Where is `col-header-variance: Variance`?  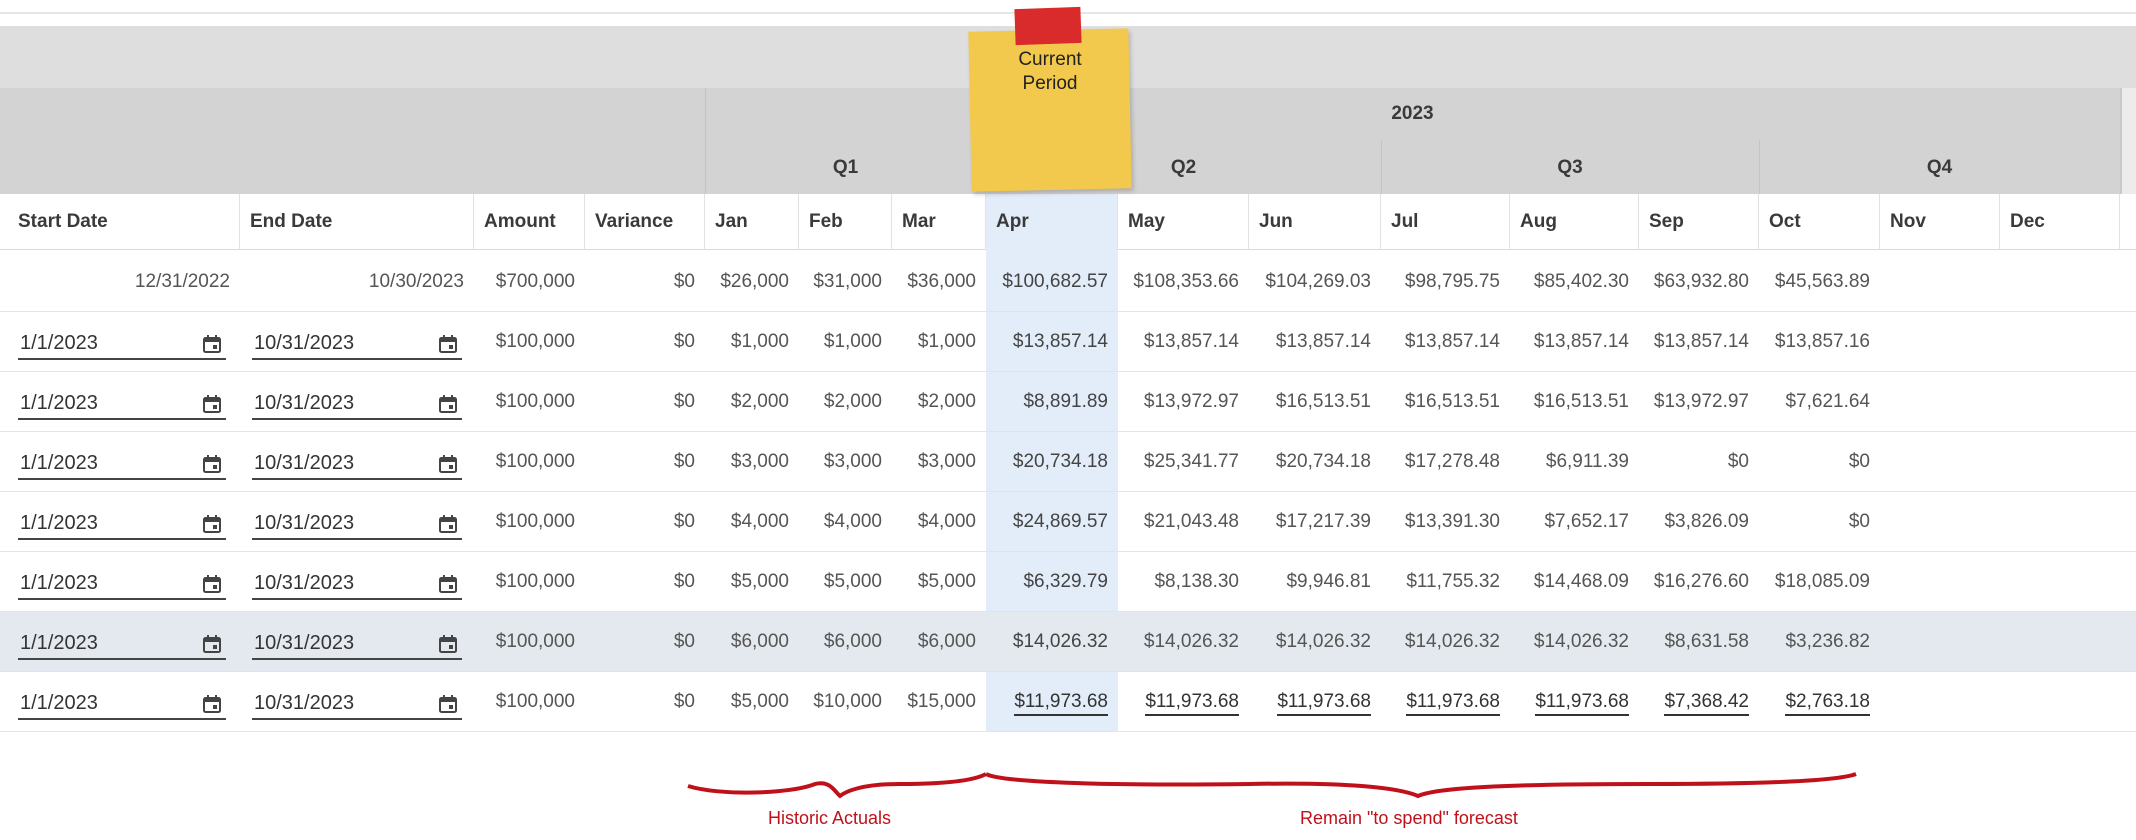
col-header-variance: Variance is located at coordinates (645, 222).